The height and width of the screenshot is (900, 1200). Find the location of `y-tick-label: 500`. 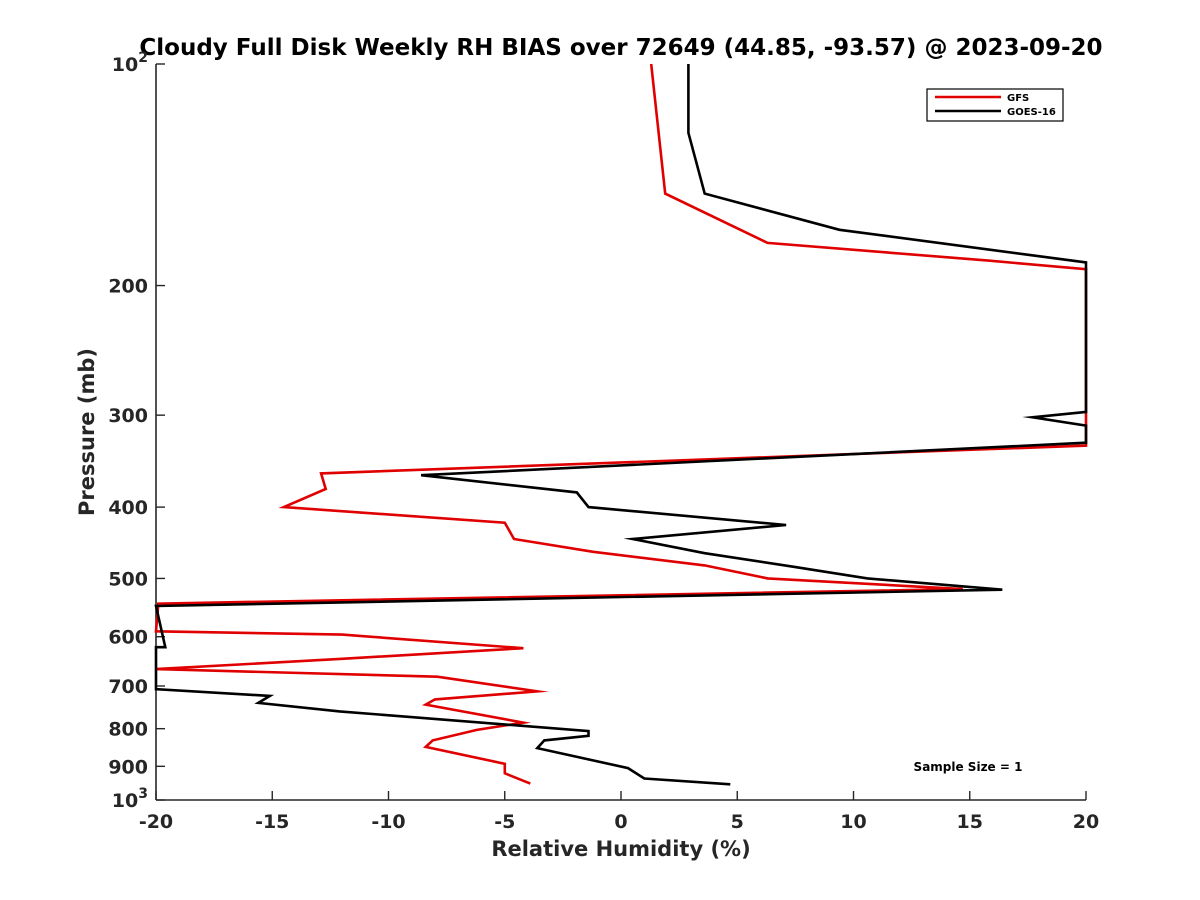

y-tick-label: 500 is located at coordinates (128, 579).